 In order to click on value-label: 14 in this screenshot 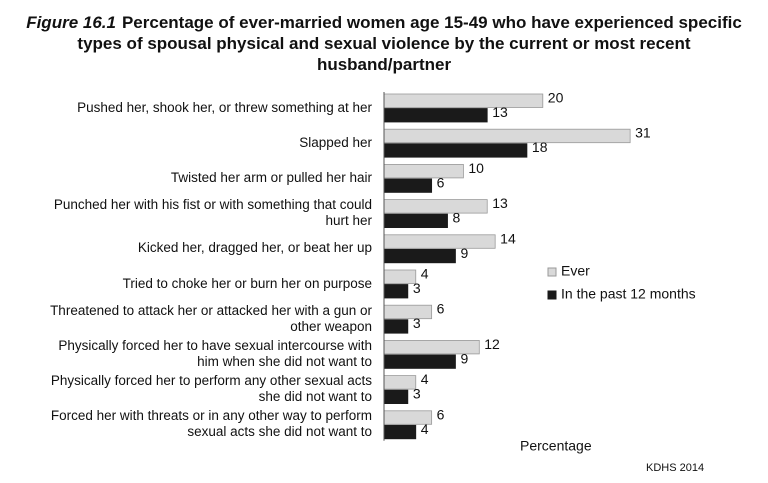, I will do `click(508, 238)`.